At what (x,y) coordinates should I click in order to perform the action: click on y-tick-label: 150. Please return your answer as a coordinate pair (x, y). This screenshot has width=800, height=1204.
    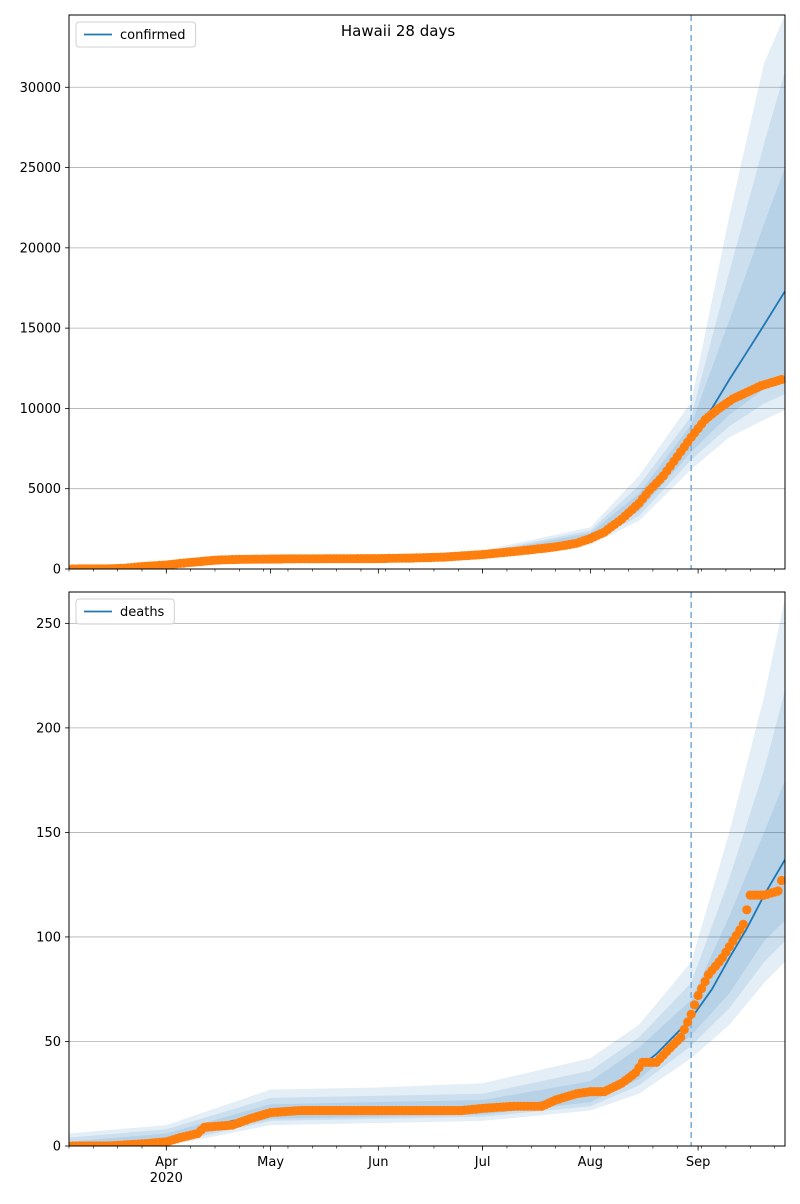
    Looking at the image, I should click on (48, 833).